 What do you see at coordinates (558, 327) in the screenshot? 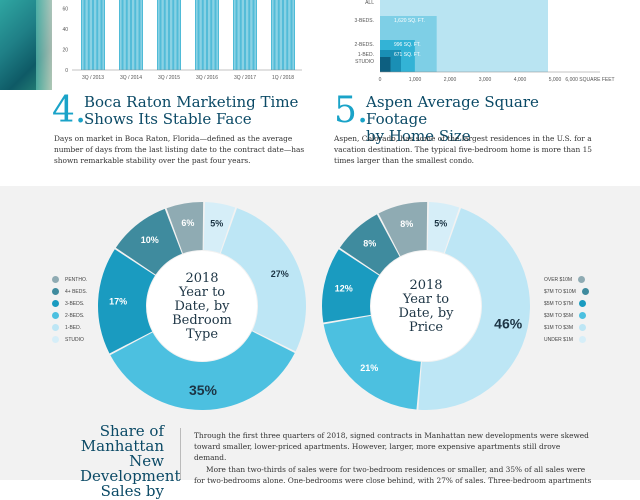
I see `legend-label: $1M TO $3M` at bounding box center [558, 327].